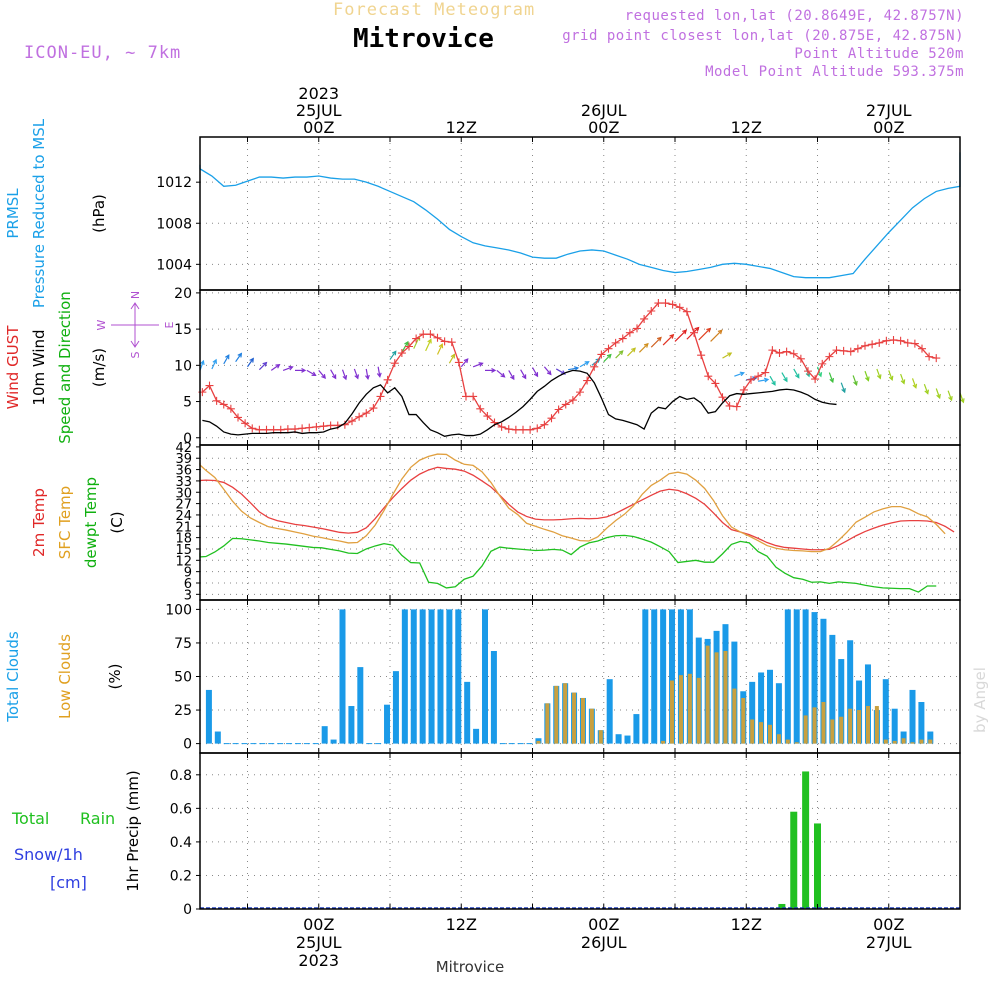 The image size is (1000, 1000). I want to click on y-tick-label: 42, so click(183, 448).